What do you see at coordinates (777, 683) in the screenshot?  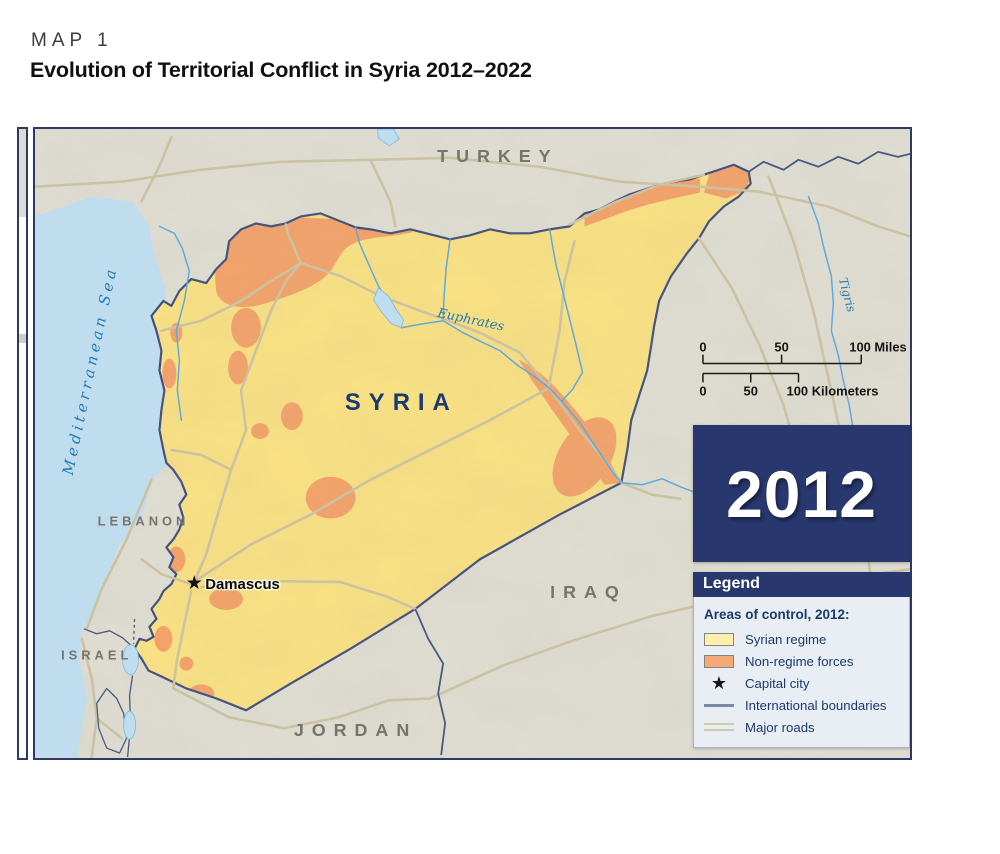 I see `legend-item-label: Capital city` at bounding box center [777, 683].